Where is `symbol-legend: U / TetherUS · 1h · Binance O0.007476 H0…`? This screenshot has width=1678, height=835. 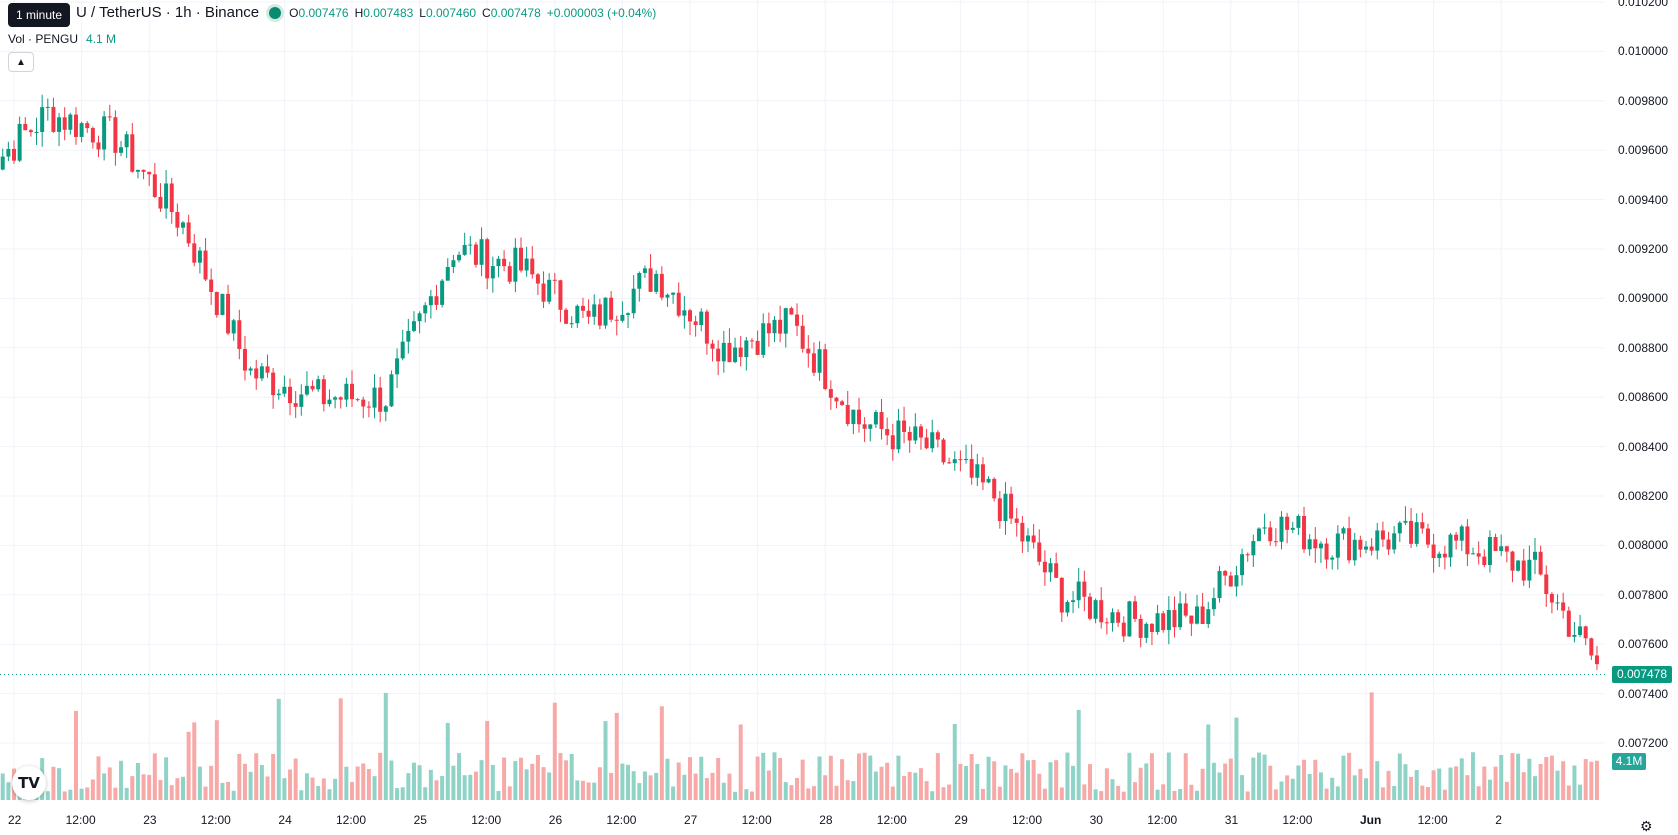 symbol-legend: U / TetherUS · 1h · Binance O0.007476 H0… is located at coordinates (366, 12).